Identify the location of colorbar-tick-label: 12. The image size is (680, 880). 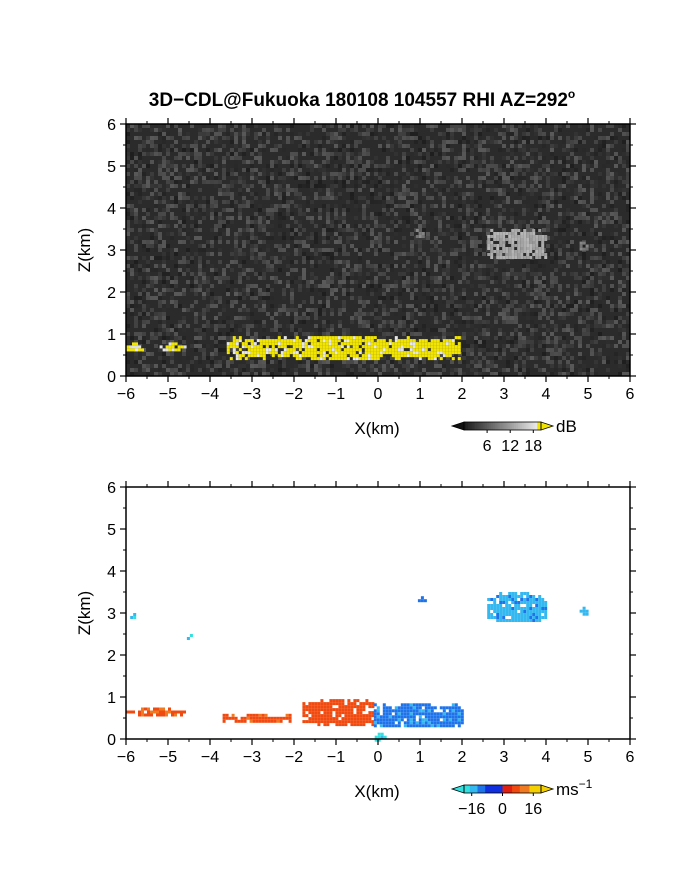
(510, 446).